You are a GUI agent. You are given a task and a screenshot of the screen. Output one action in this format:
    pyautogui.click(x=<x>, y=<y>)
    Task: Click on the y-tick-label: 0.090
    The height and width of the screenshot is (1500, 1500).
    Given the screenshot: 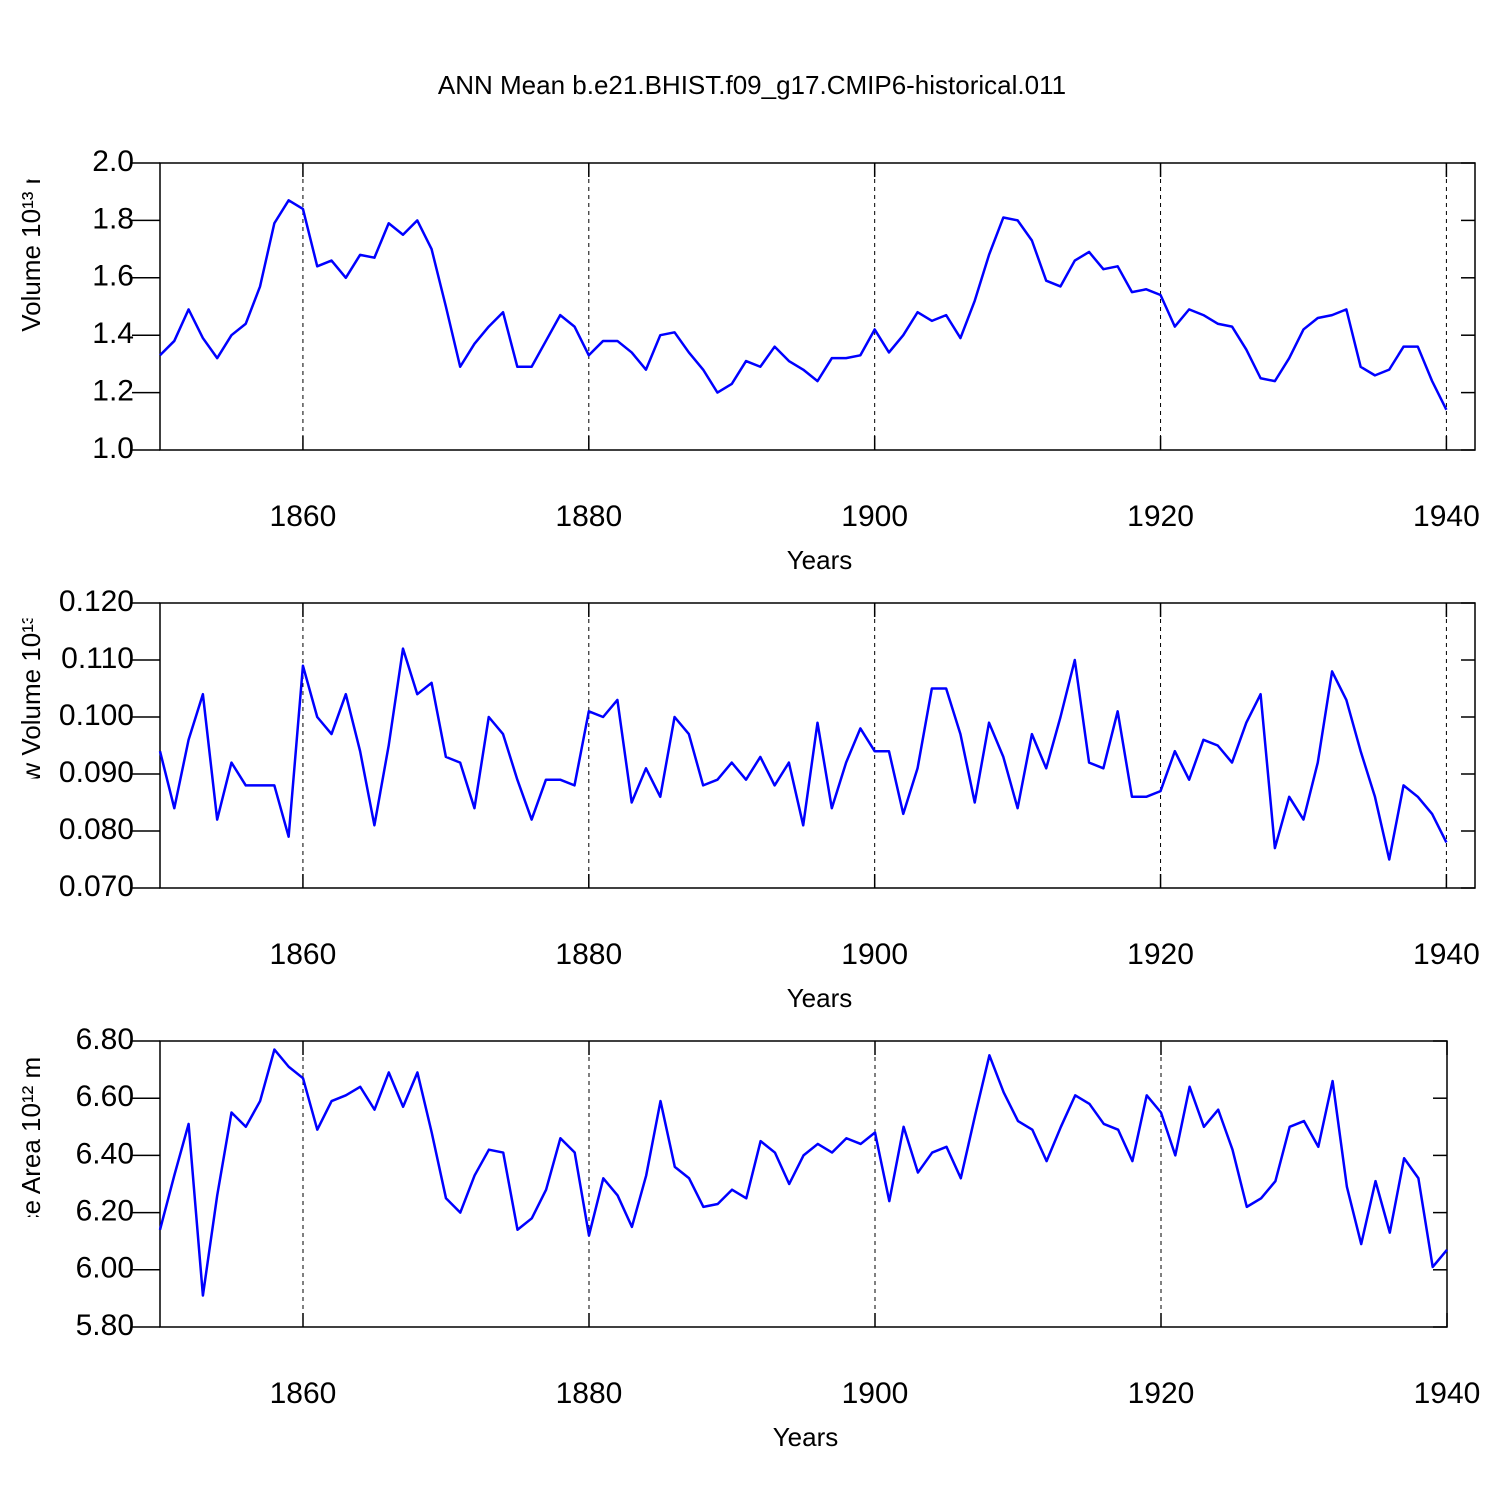 What is the action you would take?
    pyautogui.click(x=96, y=772)
    